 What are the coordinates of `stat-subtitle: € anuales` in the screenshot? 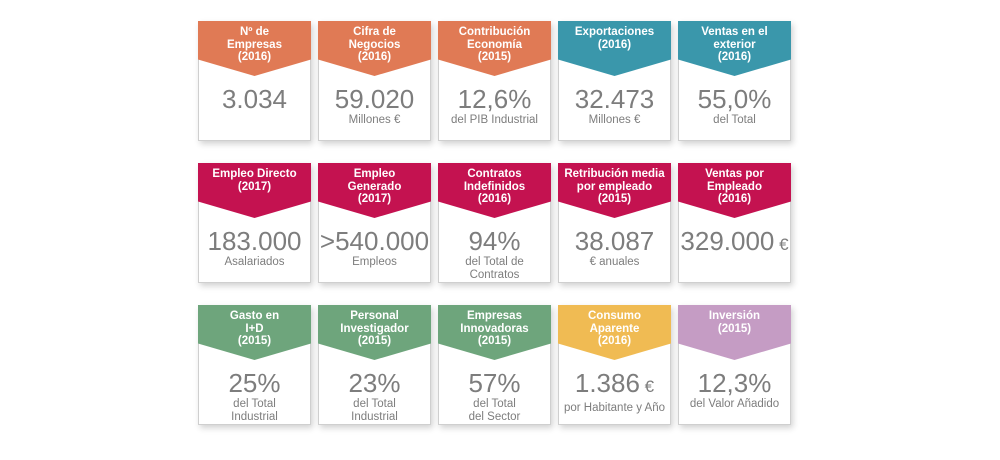 It's located at (614, 262).